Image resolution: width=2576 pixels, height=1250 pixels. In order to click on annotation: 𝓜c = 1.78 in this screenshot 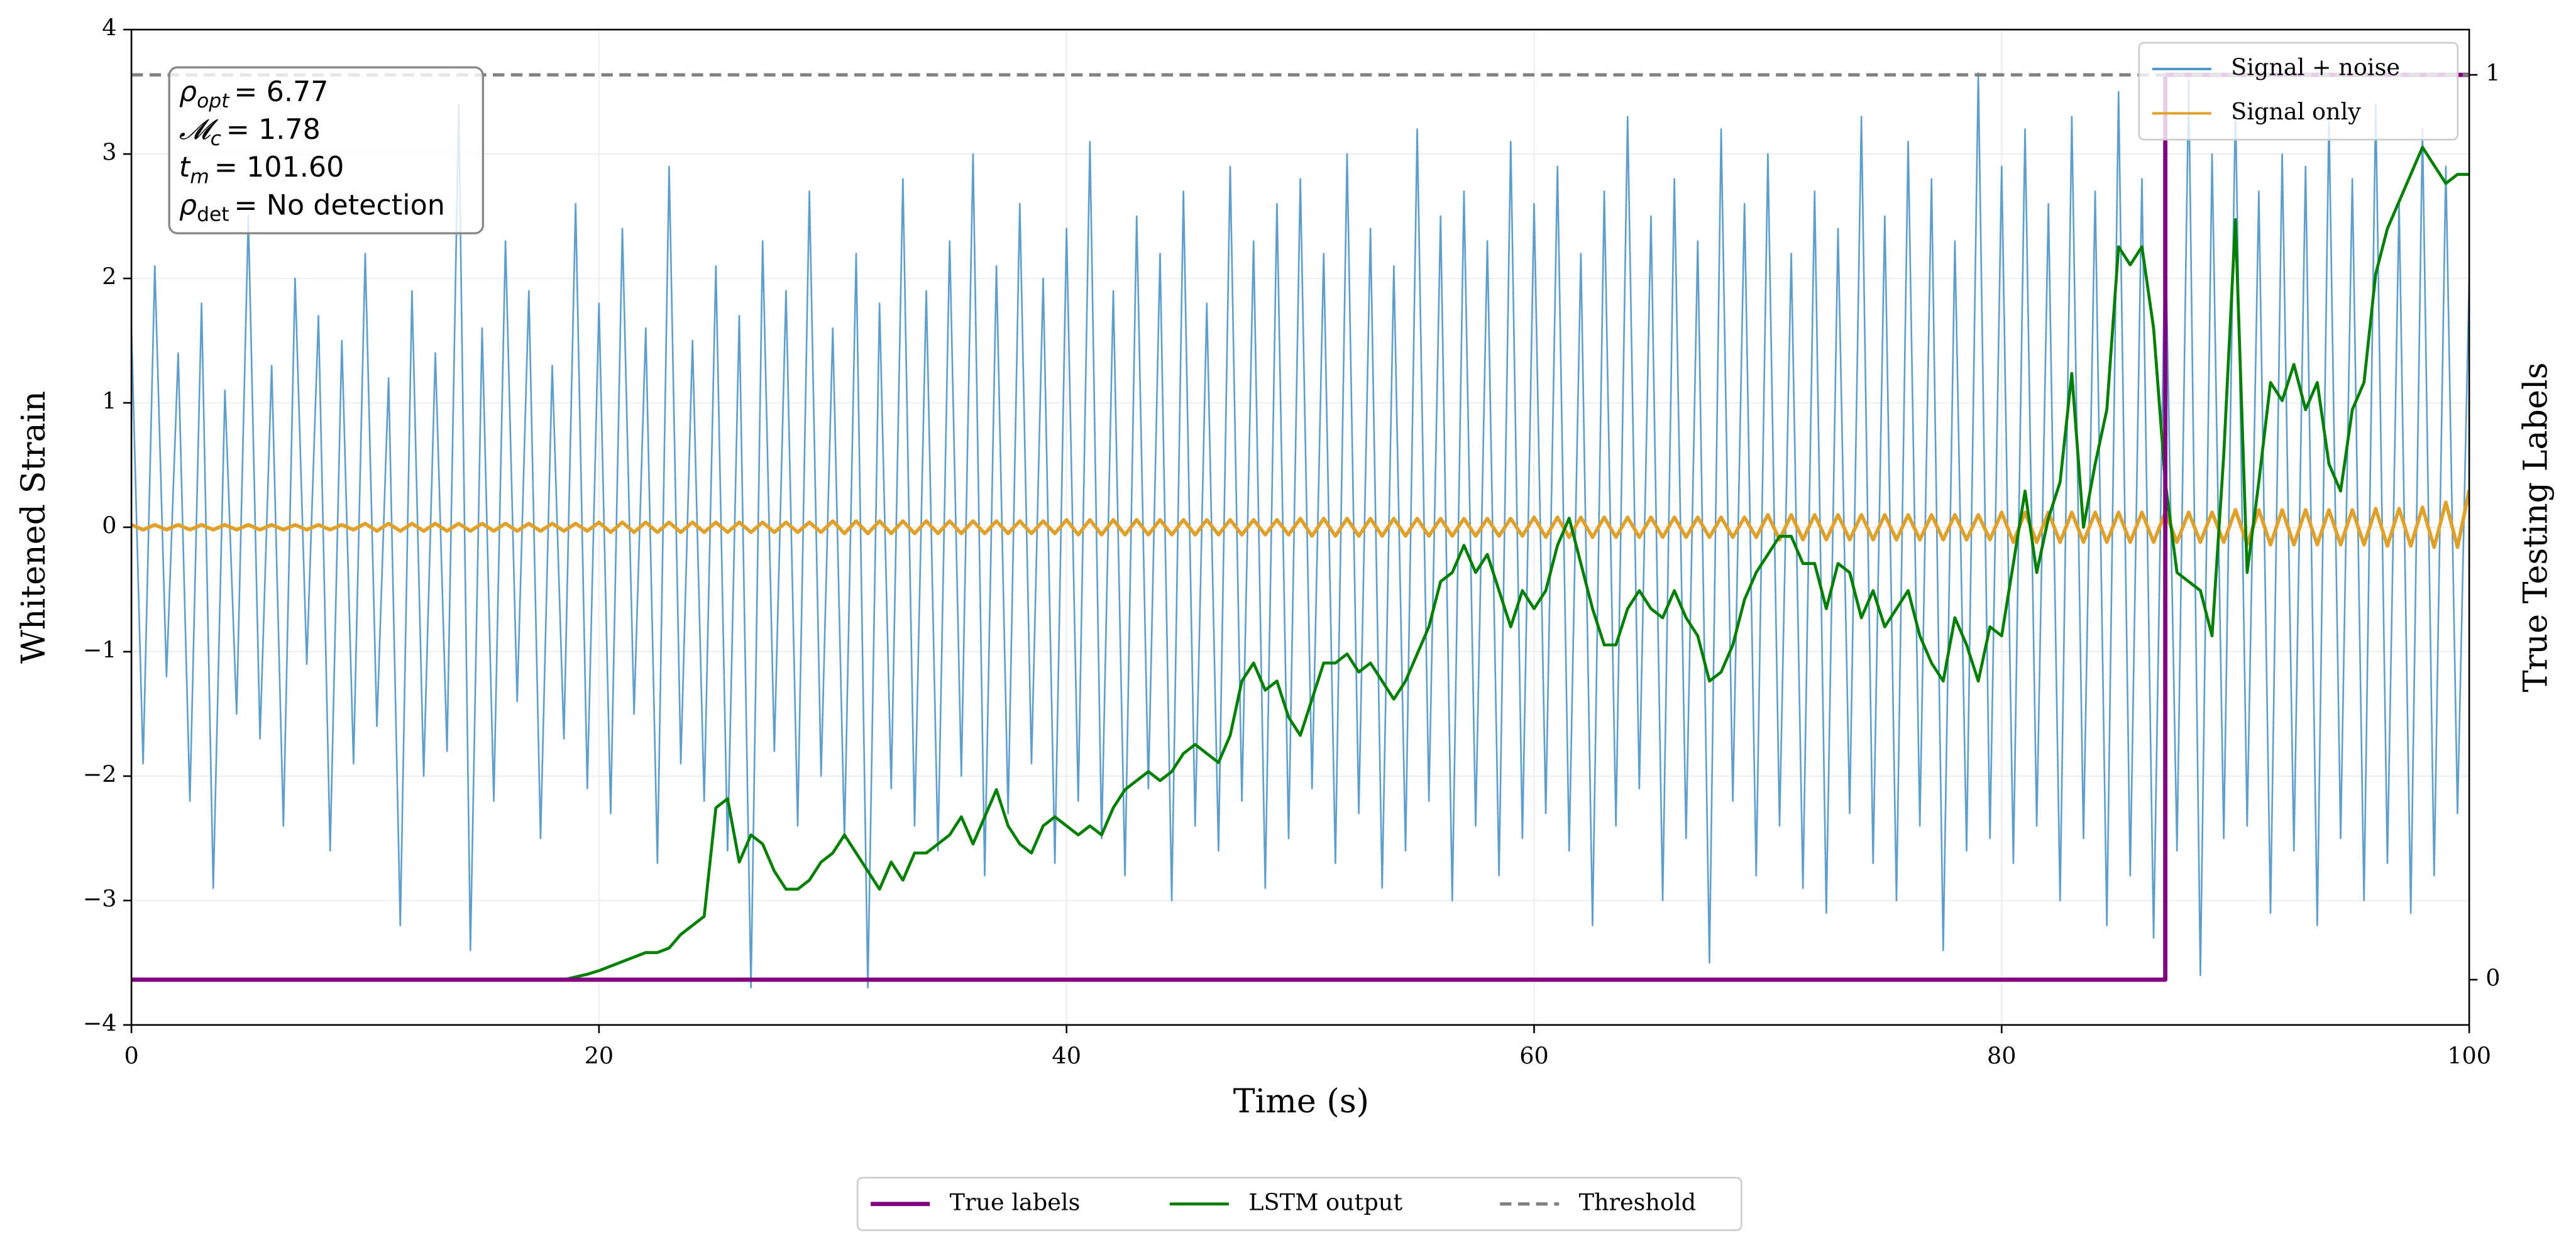, I will do `click(250, 132)`.